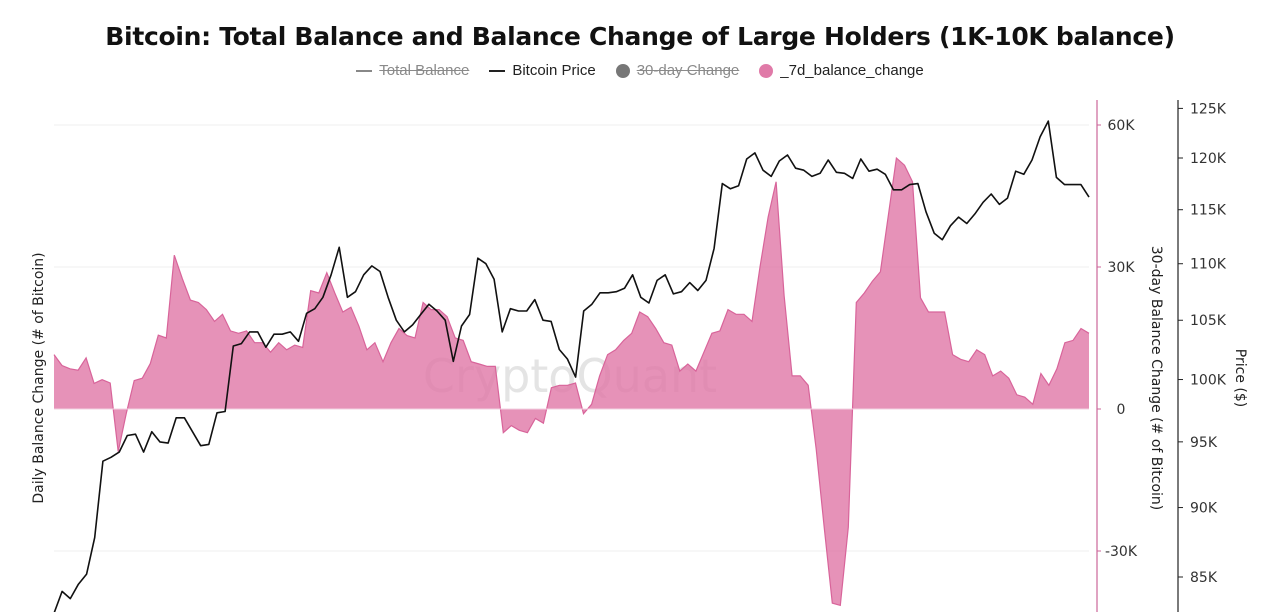  I want to click on right-tick-label-3: 110K, so click(1208, 265).